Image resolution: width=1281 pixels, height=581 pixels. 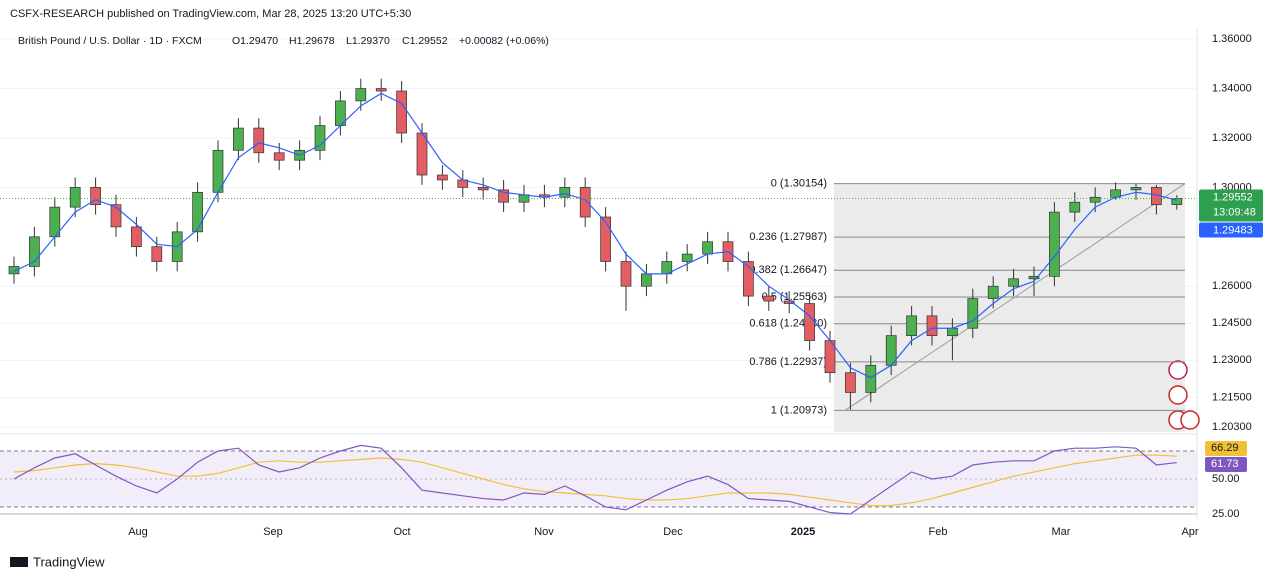 I want to click on y-tick-label: 50.00, so click(x=1226, y=479).